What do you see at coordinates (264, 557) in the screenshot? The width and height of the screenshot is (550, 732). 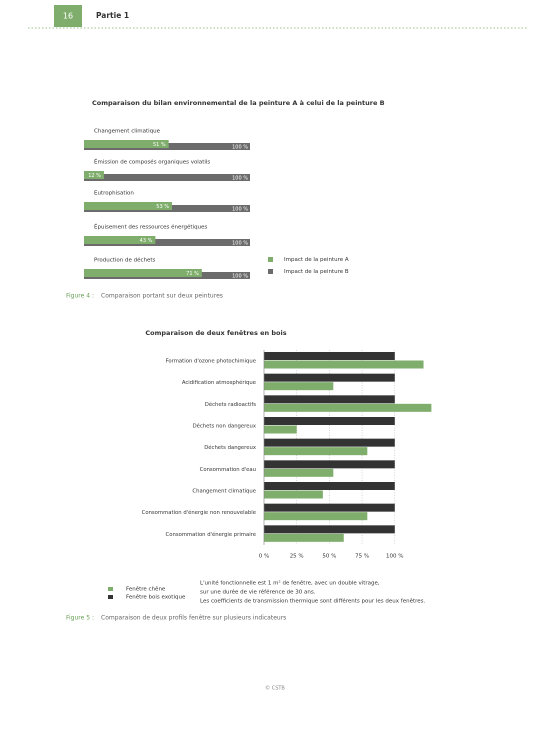 I see `x-tick-label: 0 %` at bounding box center [264, 557].